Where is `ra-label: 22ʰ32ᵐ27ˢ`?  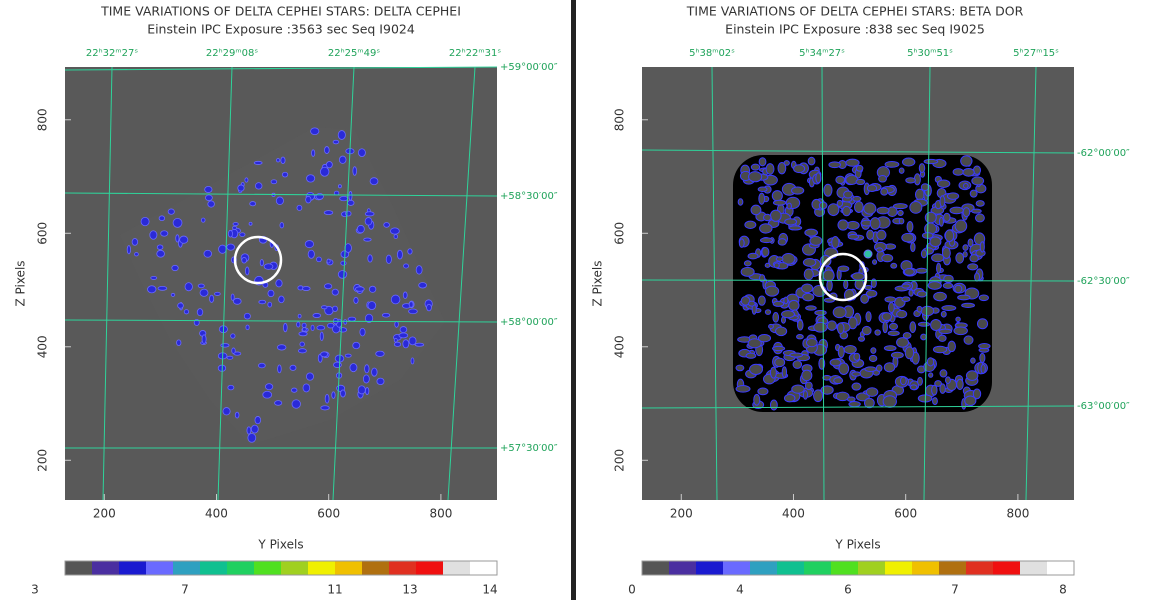 ra-label: 22ʰ32ᵐ27ˢ is located at coordinates (112, 53).